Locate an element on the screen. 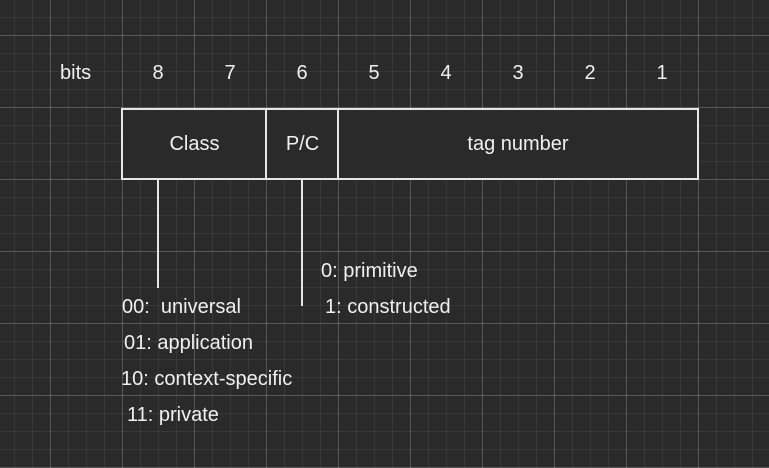  bit-number-7: 7 is located at coordinates (230, 73).